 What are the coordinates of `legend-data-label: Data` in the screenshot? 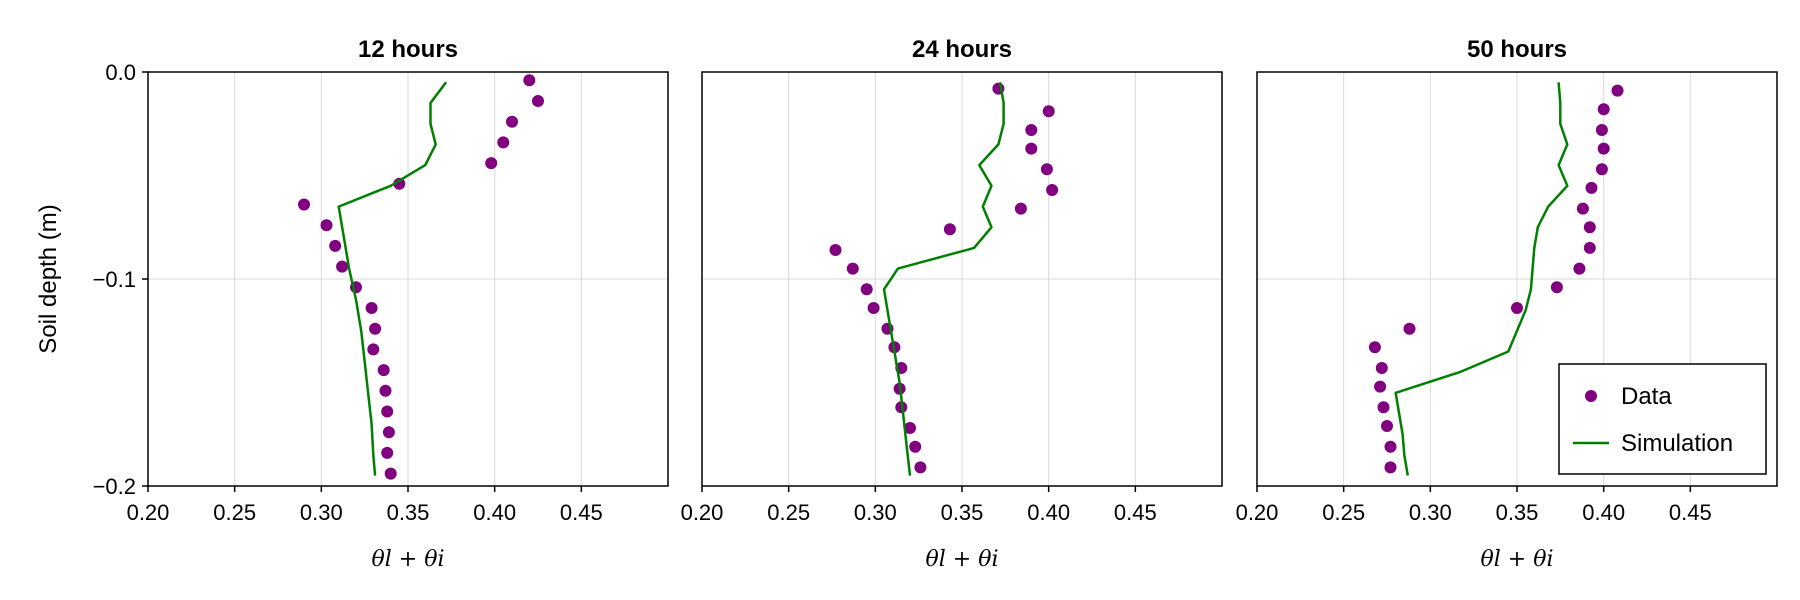 It's located at (1646, 396).